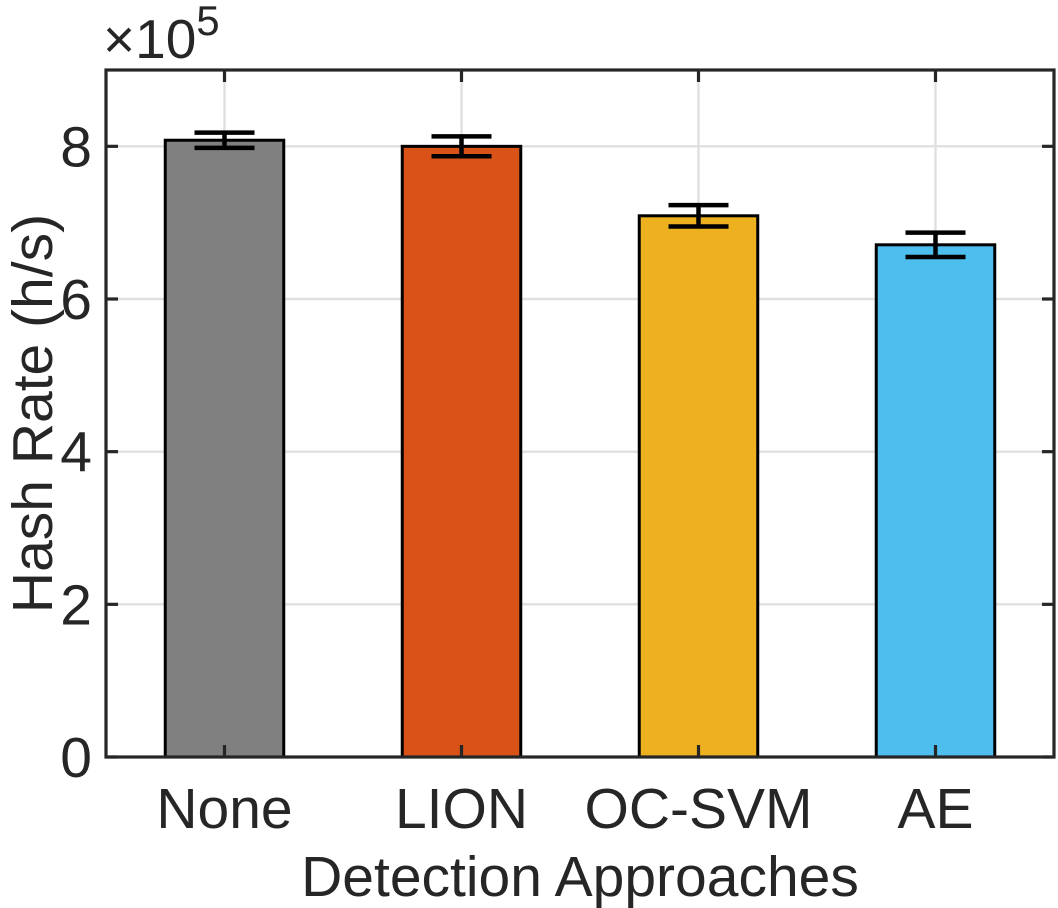 The height and width of the screenshot is (908, 1058). What do you see at coordinates (698, 486) in the screenshot?
I see `bar-oc-svm` at bounding box center [698, 486].